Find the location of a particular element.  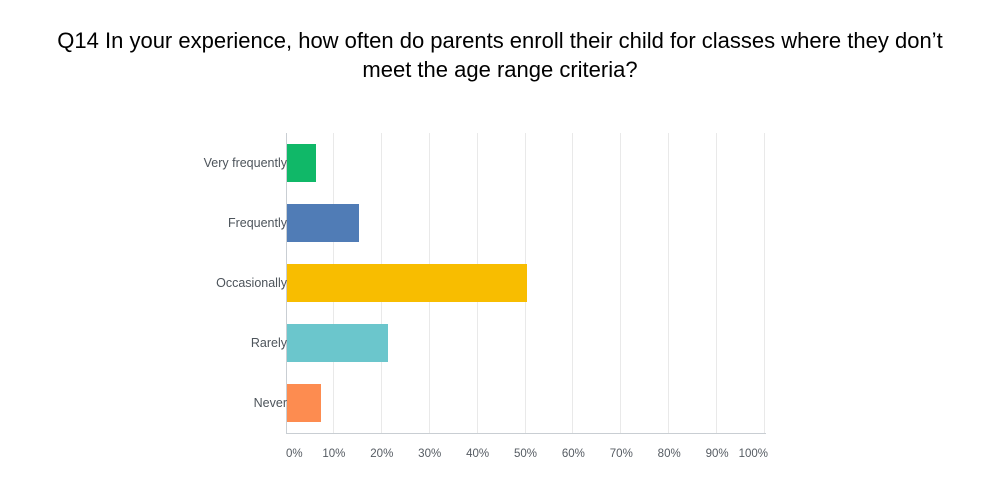

category-label-occasionally: Occasionally is located at coordinates (251, 283).